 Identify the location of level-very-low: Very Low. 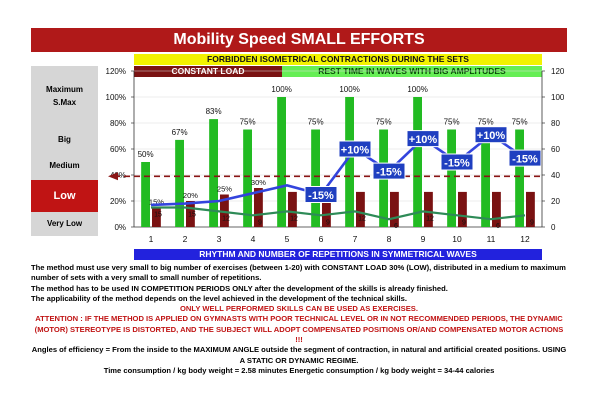
(64, 223).